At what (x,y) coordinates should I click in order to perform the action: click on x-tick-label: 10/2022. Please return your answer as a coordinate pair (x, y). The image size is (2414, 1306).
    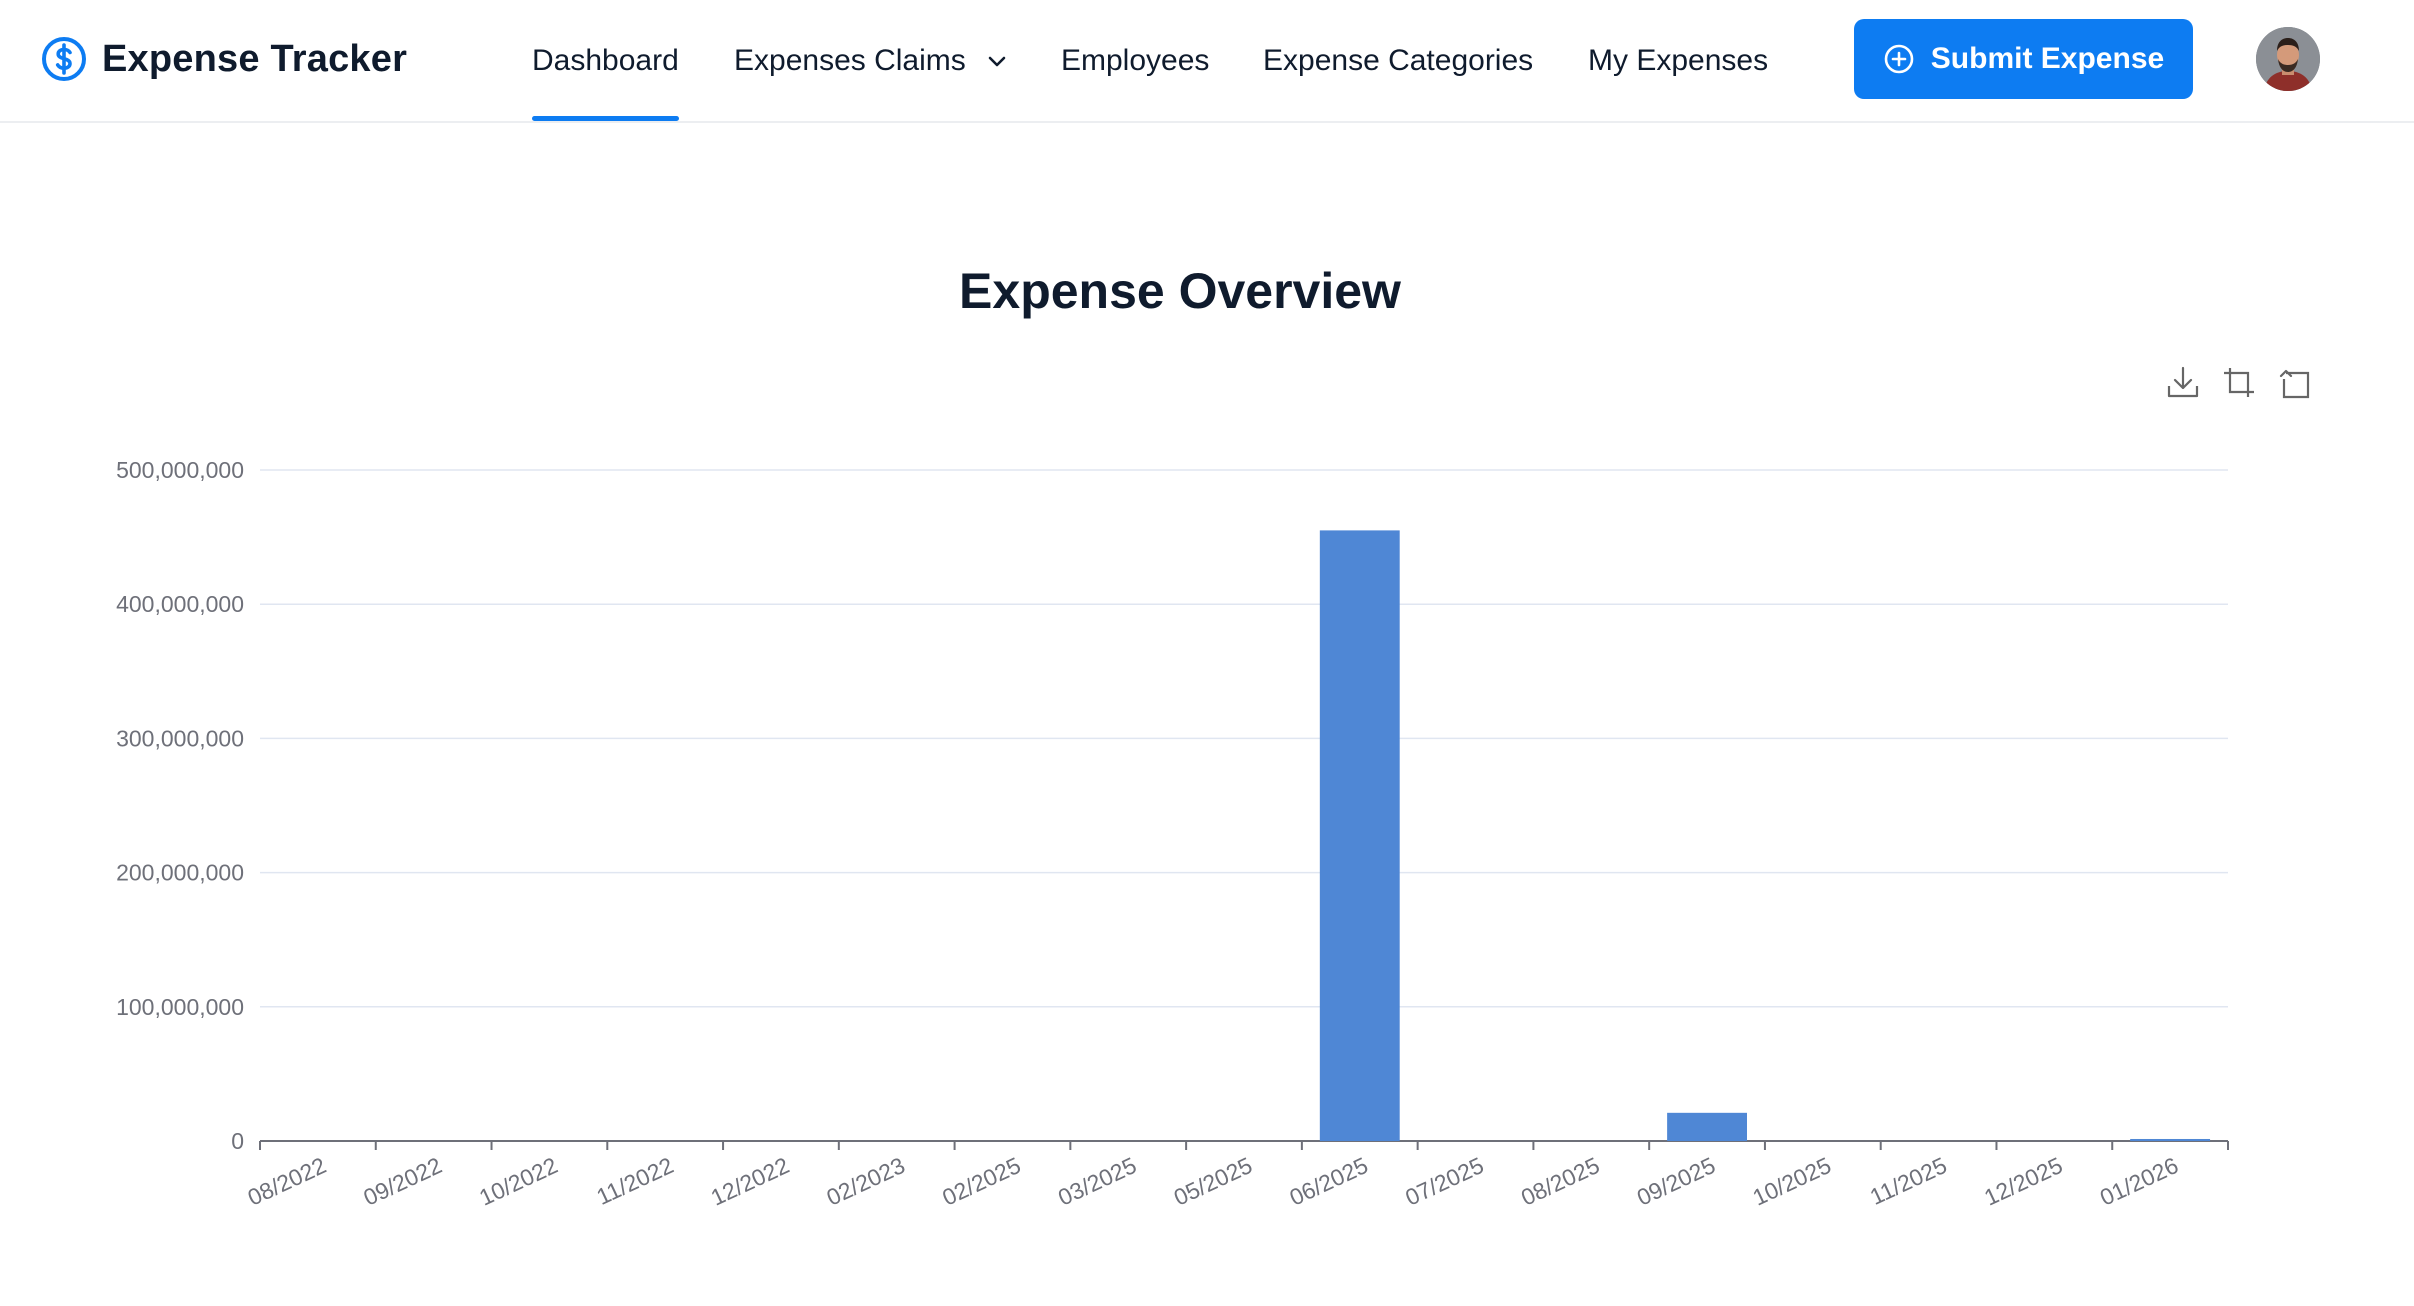
    Looking at the image, I should click on (518, 1181).